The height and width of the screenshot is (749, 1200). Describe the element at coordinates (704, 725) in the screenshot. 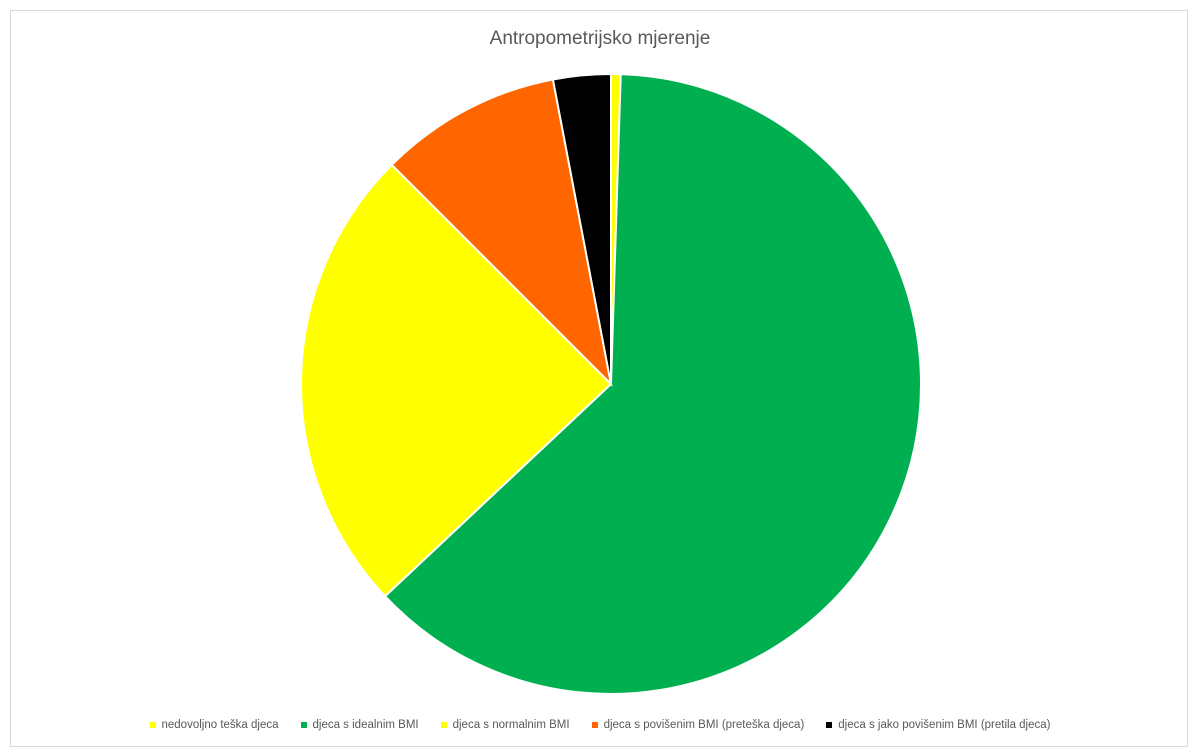

I see `legend-label: djeca s povišenim BMI (preteška djeca)` at that location.